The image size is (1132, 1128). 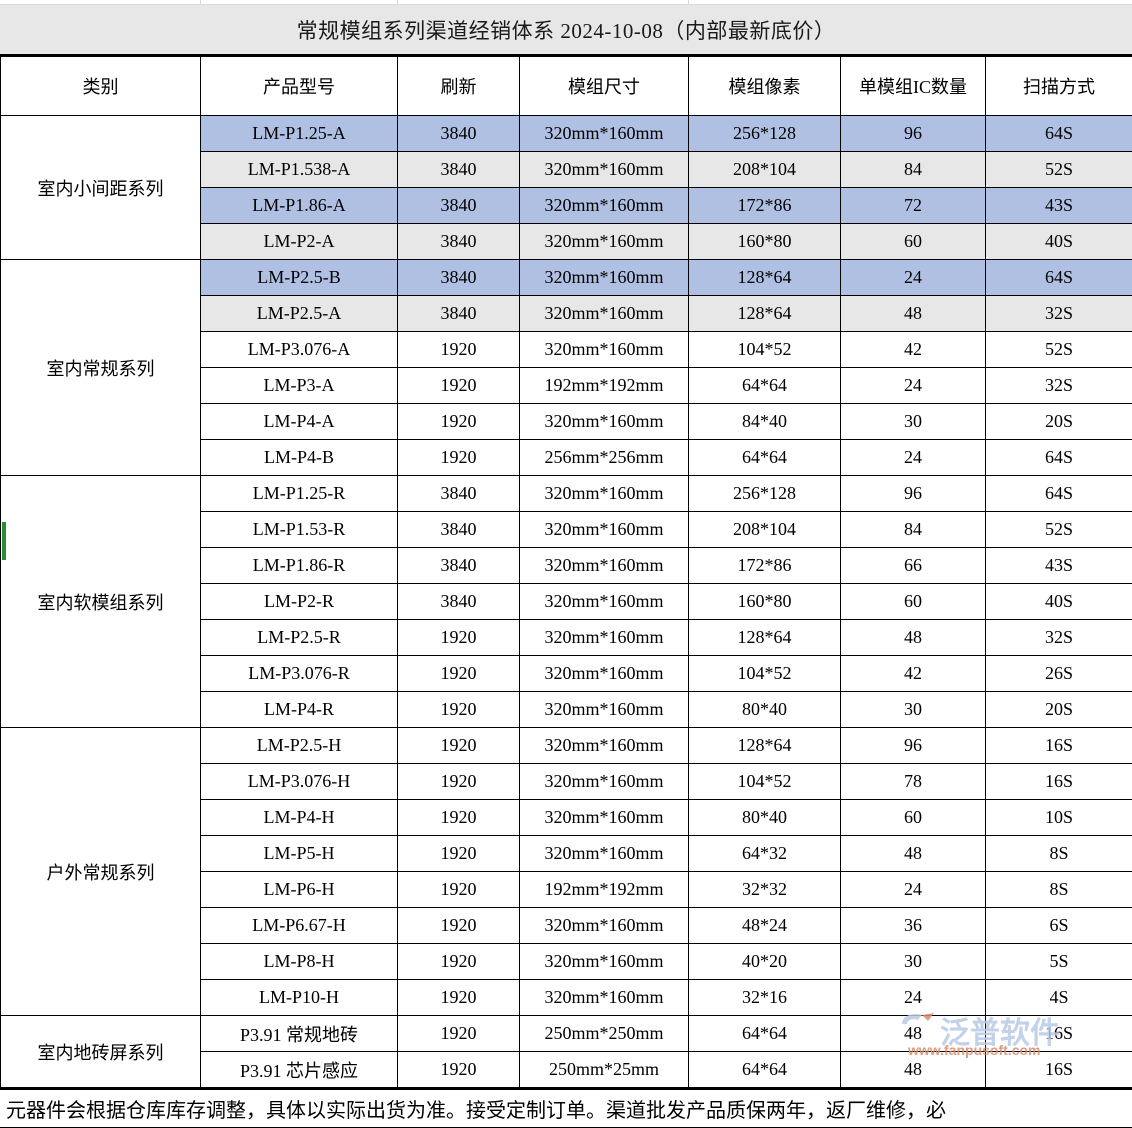 What do you see at coordinates (299, 134) in the screenshot?
I see `model-cell: LM-P1.25-A` at bounding box center [299, 134].